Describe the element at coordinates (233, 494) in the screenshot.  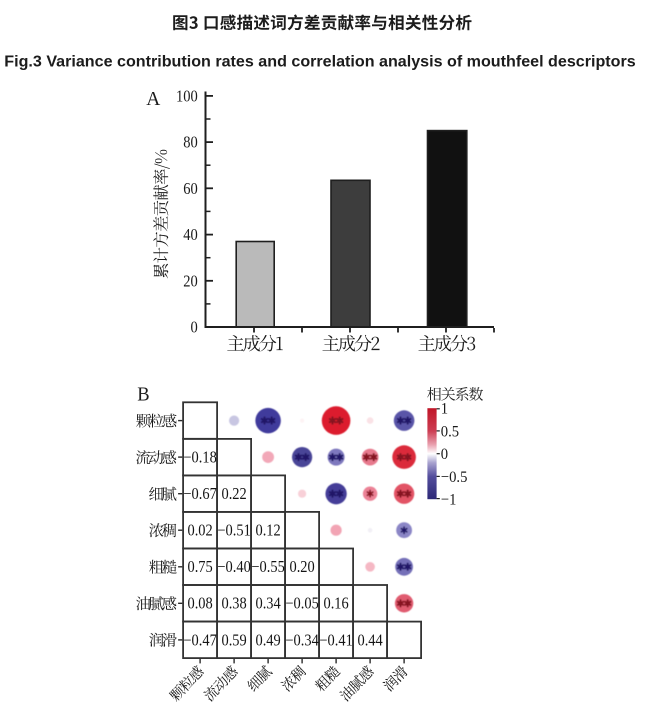
I see `svg-text: 0.22` at that location.